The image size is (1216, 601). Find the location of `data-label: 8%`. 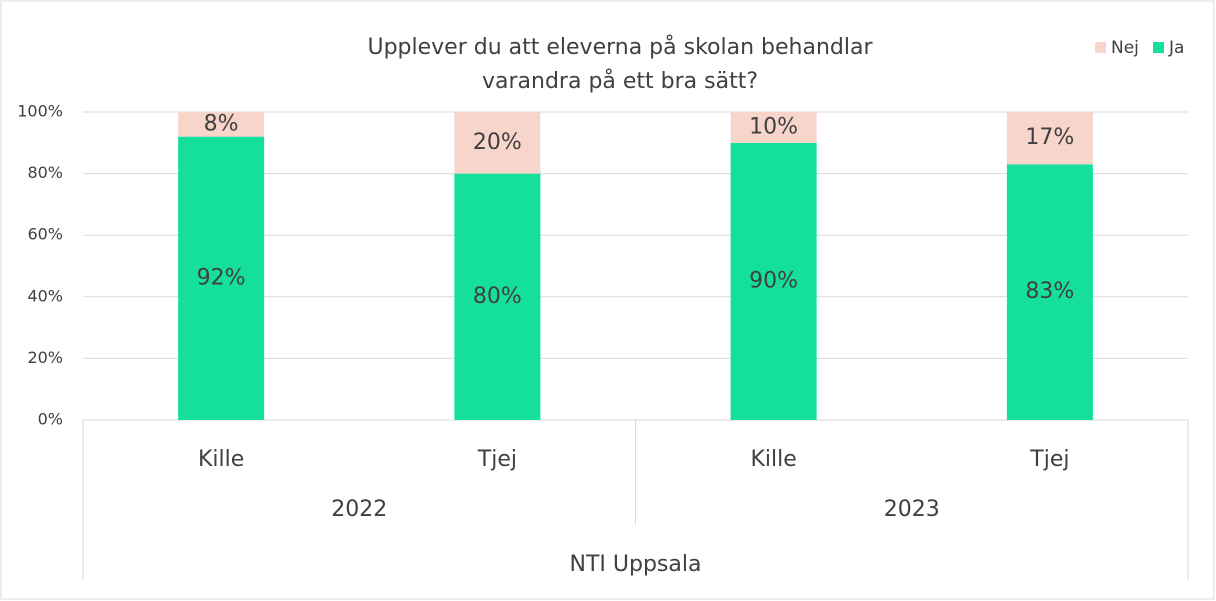

data-label: 8% is located at coordinates (221, 123).